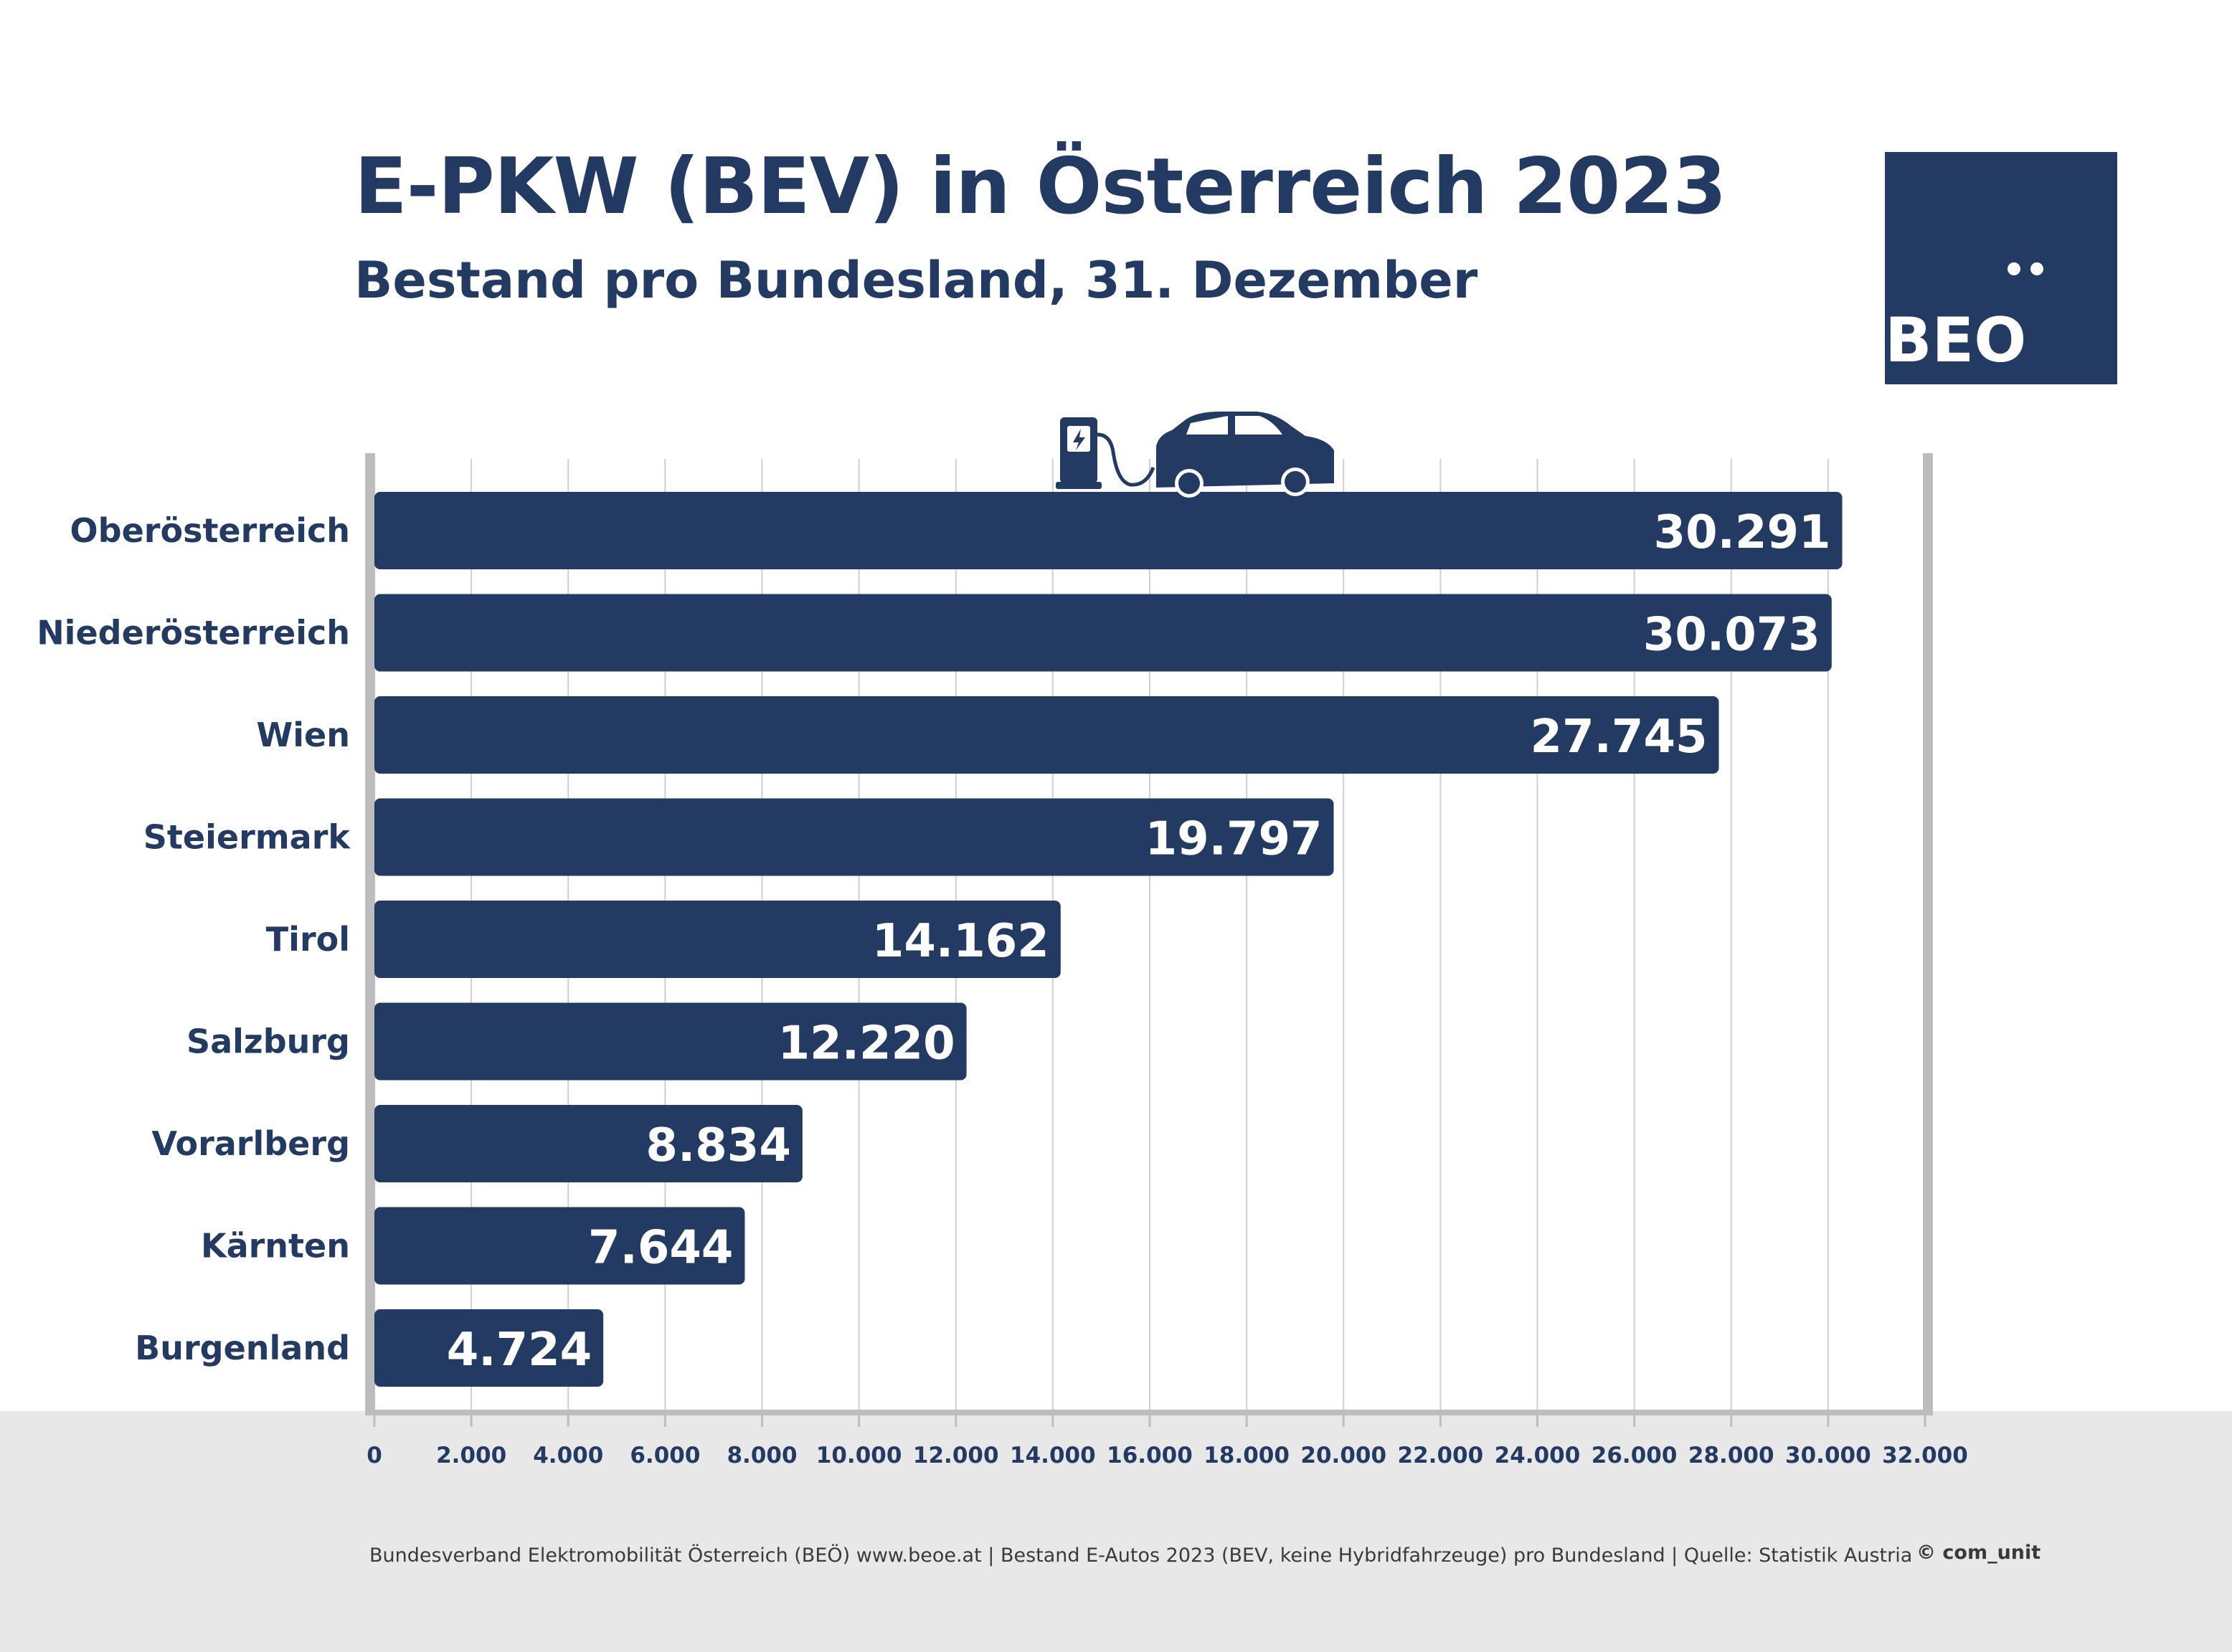  Describe the element at coordinates (1538, 1455) in the screenshot. I see `x-tick-label: 24.000` at that location.